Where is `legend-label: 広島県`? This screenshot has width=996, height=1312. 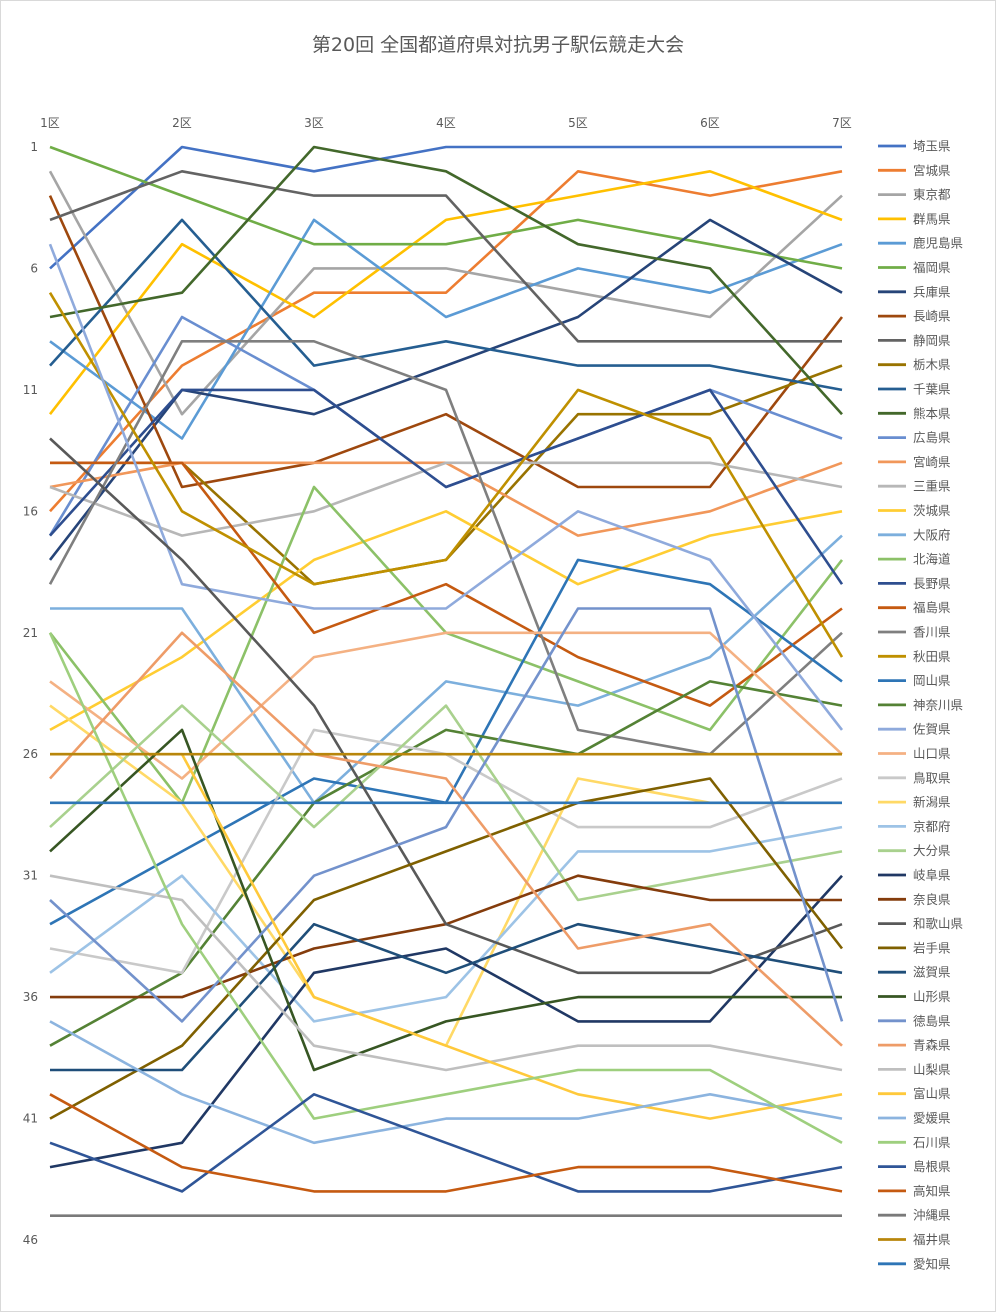
legend-label: 広島県 is located at coordinates (932, 437).